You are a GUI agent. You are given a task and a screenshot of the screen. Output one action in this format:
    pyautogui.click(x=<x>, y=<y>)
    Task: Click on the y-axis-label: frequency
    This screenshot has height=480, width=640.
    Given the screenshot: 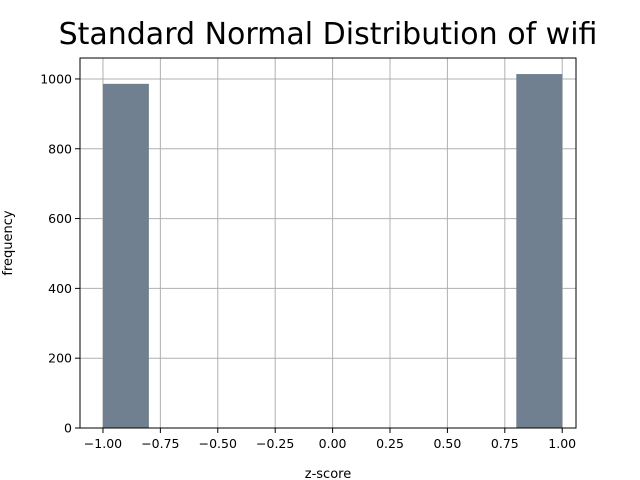 What is the action you would take?
    pyautogui.click(x=8, y=243)
    